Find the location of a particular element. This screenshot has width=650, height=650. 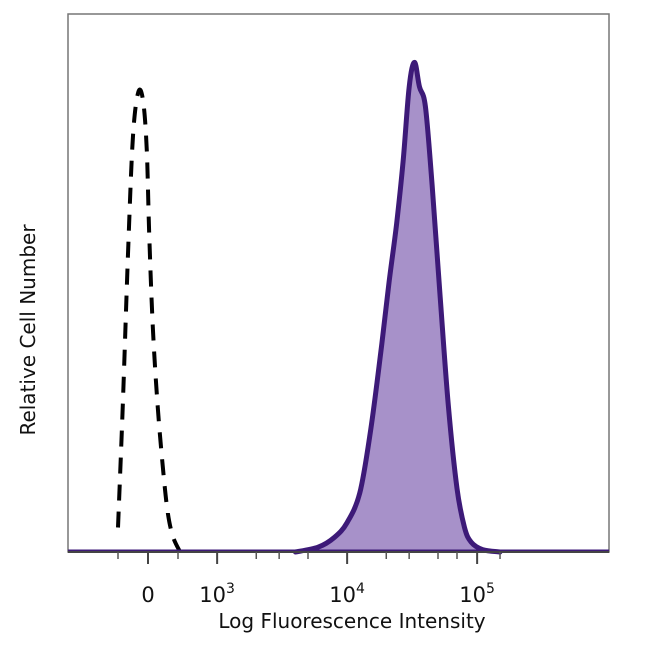

x-tick-label-1: 10³ is located at coordinates (217, 594).